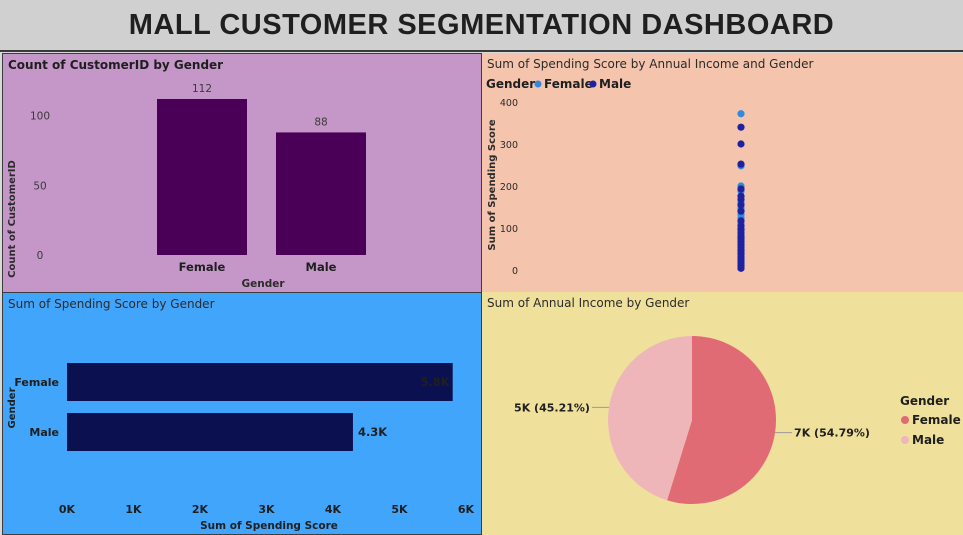 Image resolution: width=963 pixels, height=535 pixels. I want to click on count-chart-title: Count of CustomerID by Gender, so click(116, 65).